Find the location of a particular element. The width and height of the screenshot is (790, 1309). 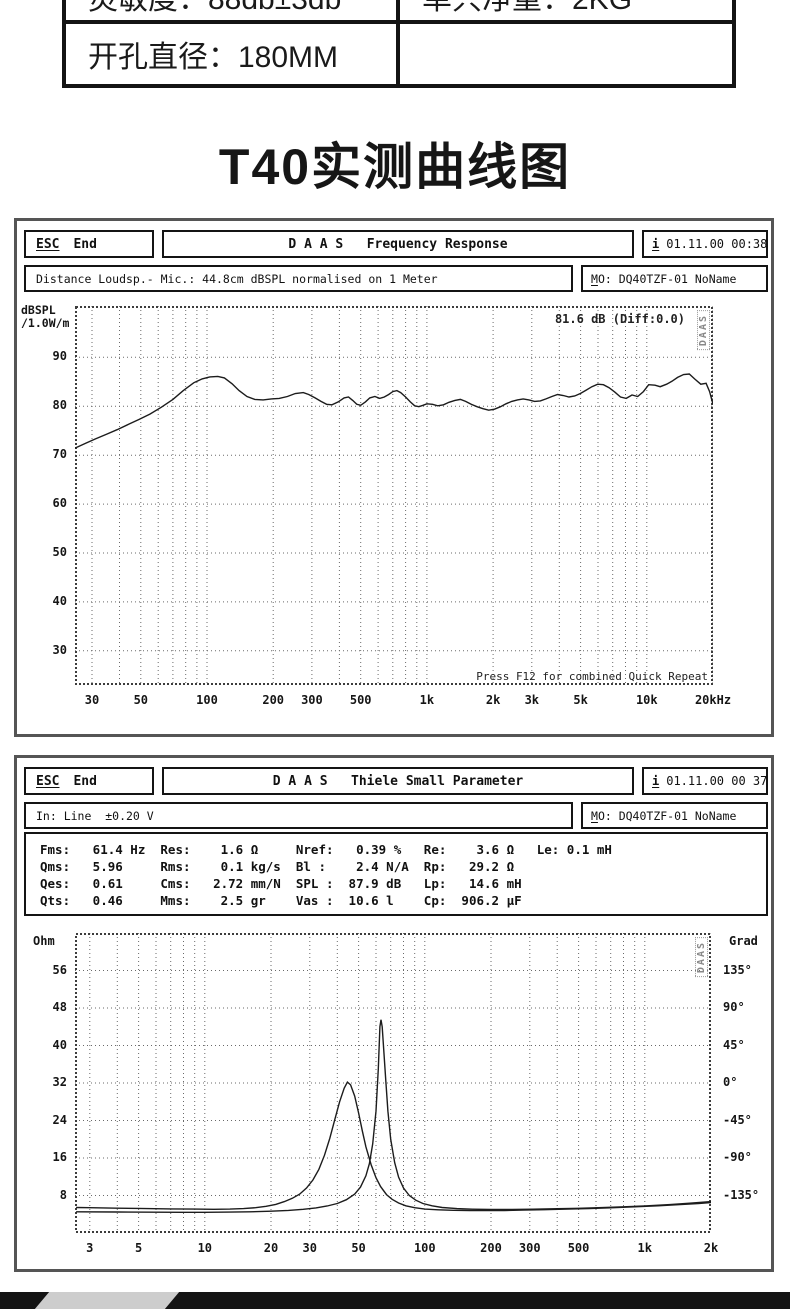

timestamp: 01.11.00 00:38 is located at coordinates (717, 244).